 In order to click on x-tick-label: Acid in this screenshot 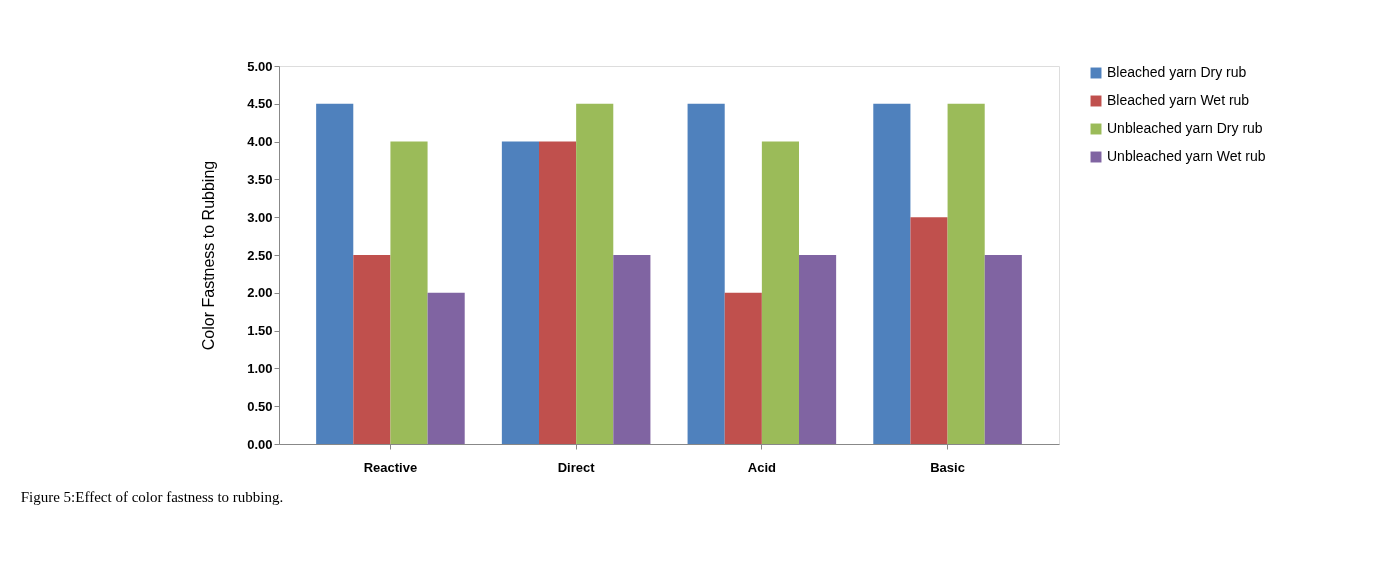, I will do `click(761, 467)`.